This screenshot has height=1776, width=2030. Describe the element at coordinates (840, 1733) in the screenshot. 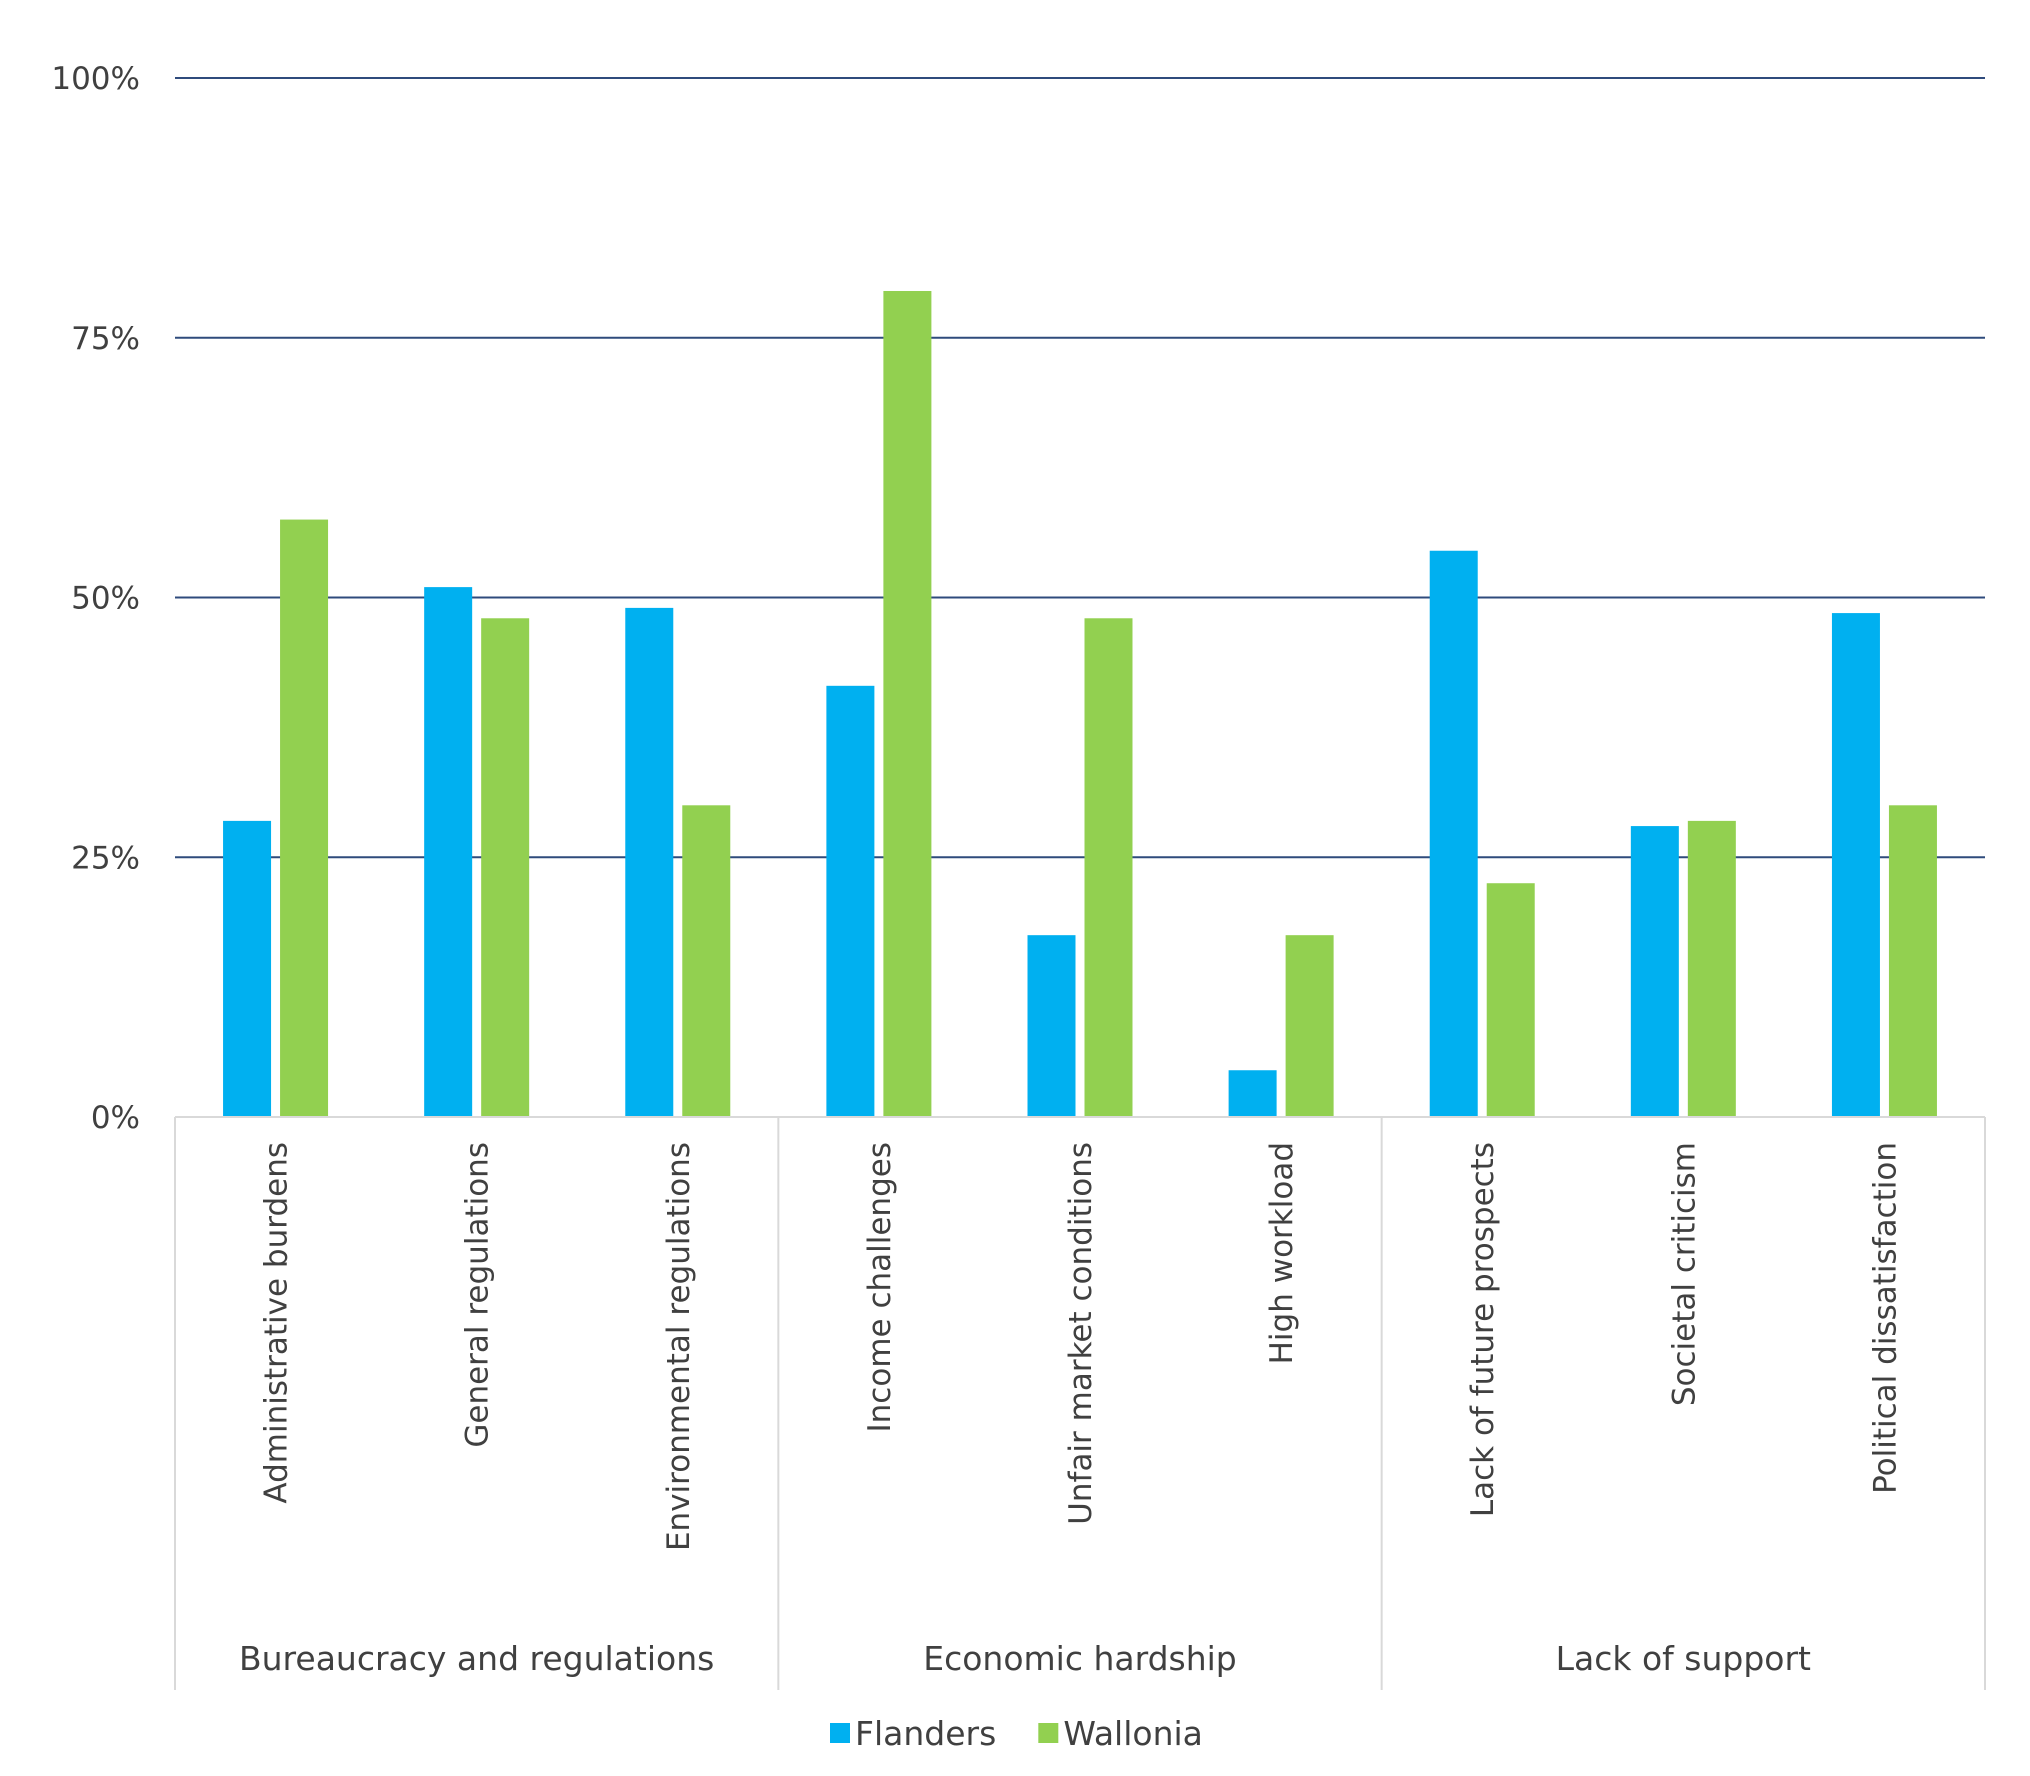

I see `legend-swatch-flanders` at that location.